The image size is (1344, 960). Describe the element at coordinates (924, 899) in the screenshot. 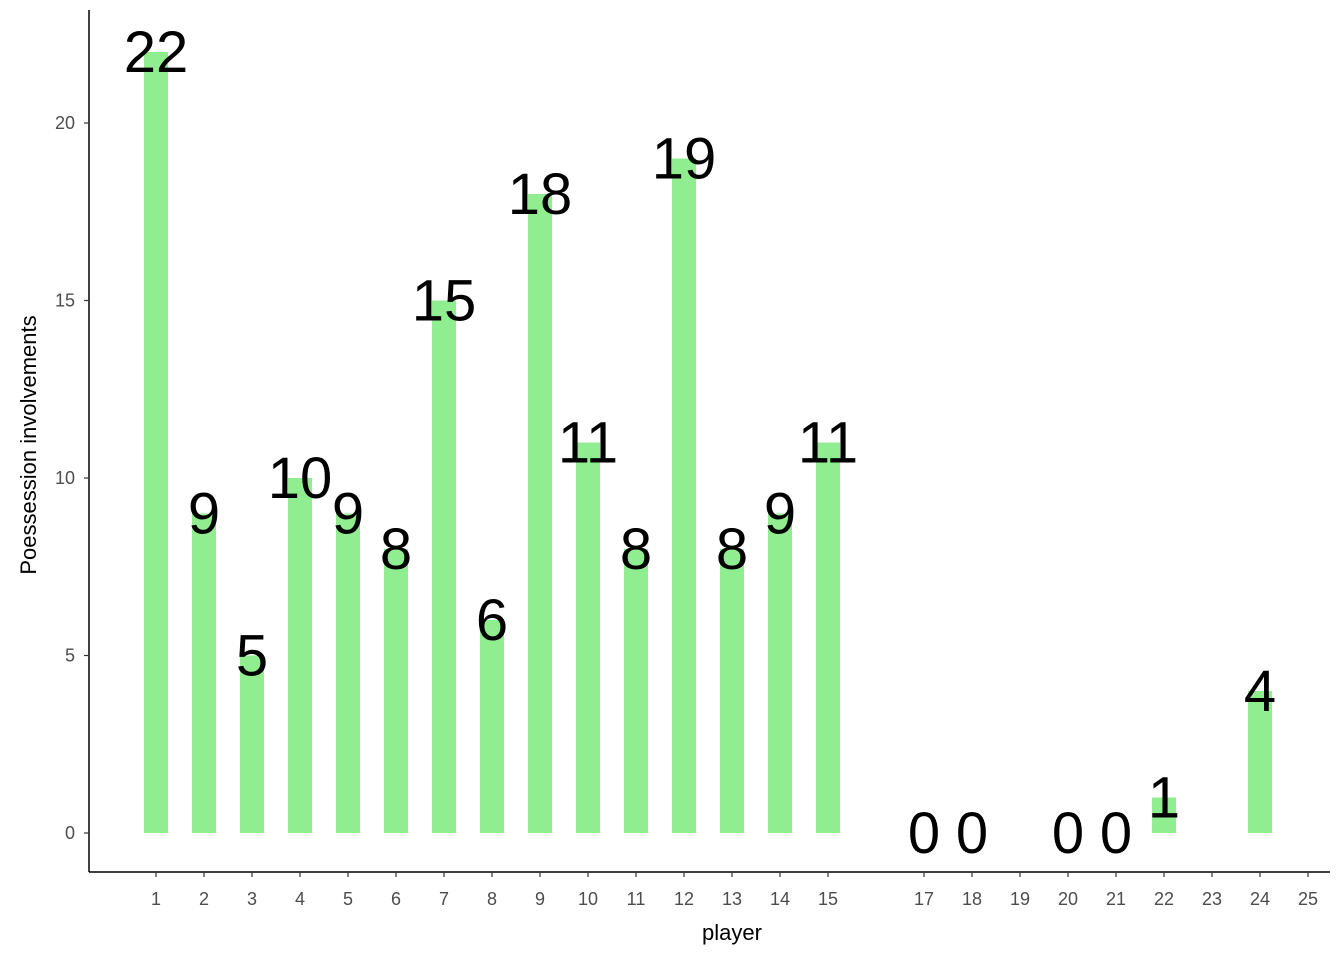

I see `x-tick-label: 17` at that location.